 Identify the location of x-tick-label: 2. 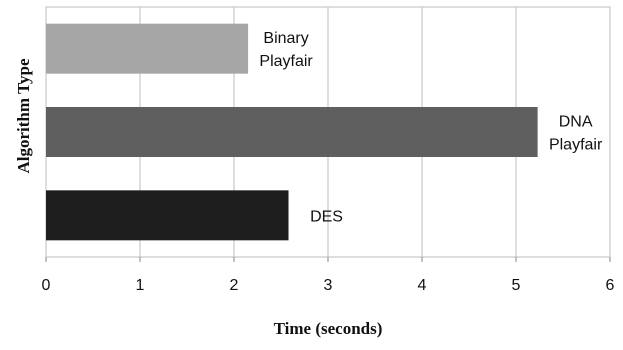
(234, 285).